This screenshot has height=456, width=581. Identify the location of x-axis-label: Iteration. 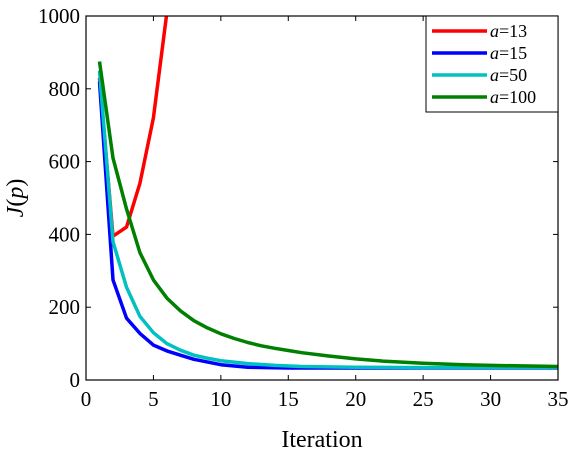
(321, 440).